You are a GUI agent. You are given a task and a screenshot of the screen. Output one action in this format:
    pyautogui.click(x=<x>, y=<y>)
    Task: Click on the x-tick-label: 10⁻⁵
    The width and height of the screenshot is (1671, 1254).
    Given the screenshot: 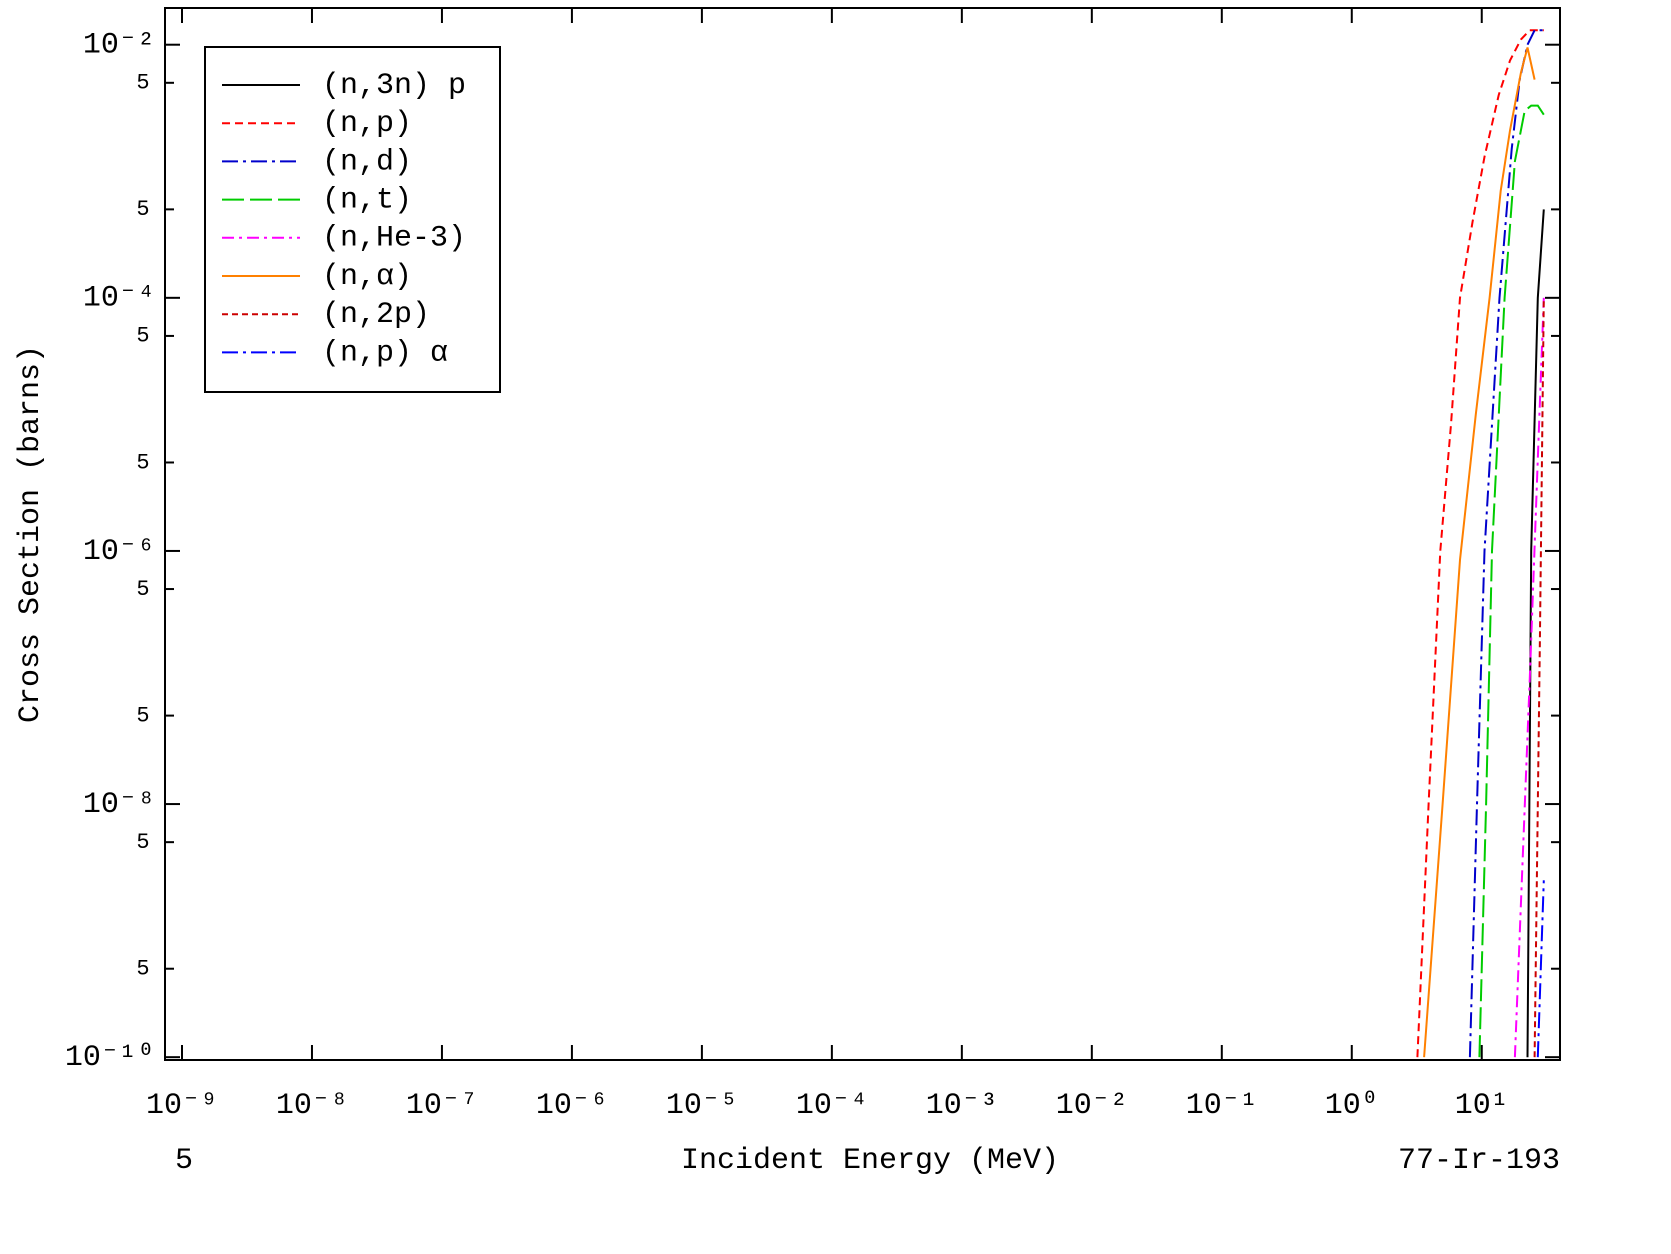 What is the action you would take?
    pyautogui.click(x=702, y=1106)
    